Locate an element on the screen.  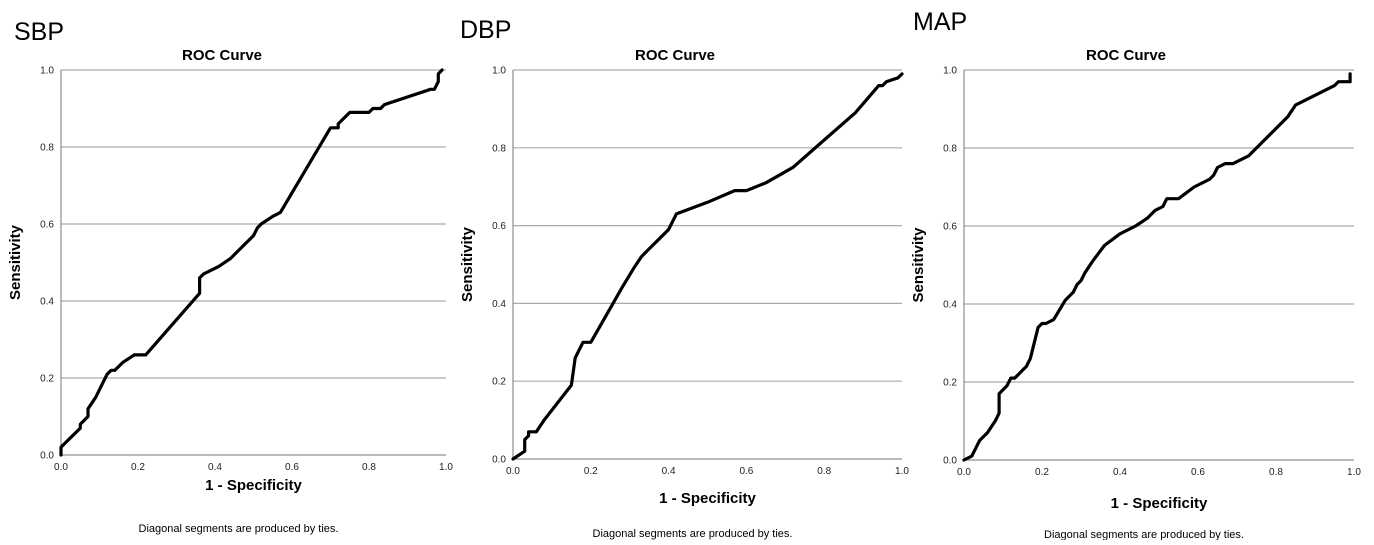
panel-label: MAP is located at coordinates (940, 22).